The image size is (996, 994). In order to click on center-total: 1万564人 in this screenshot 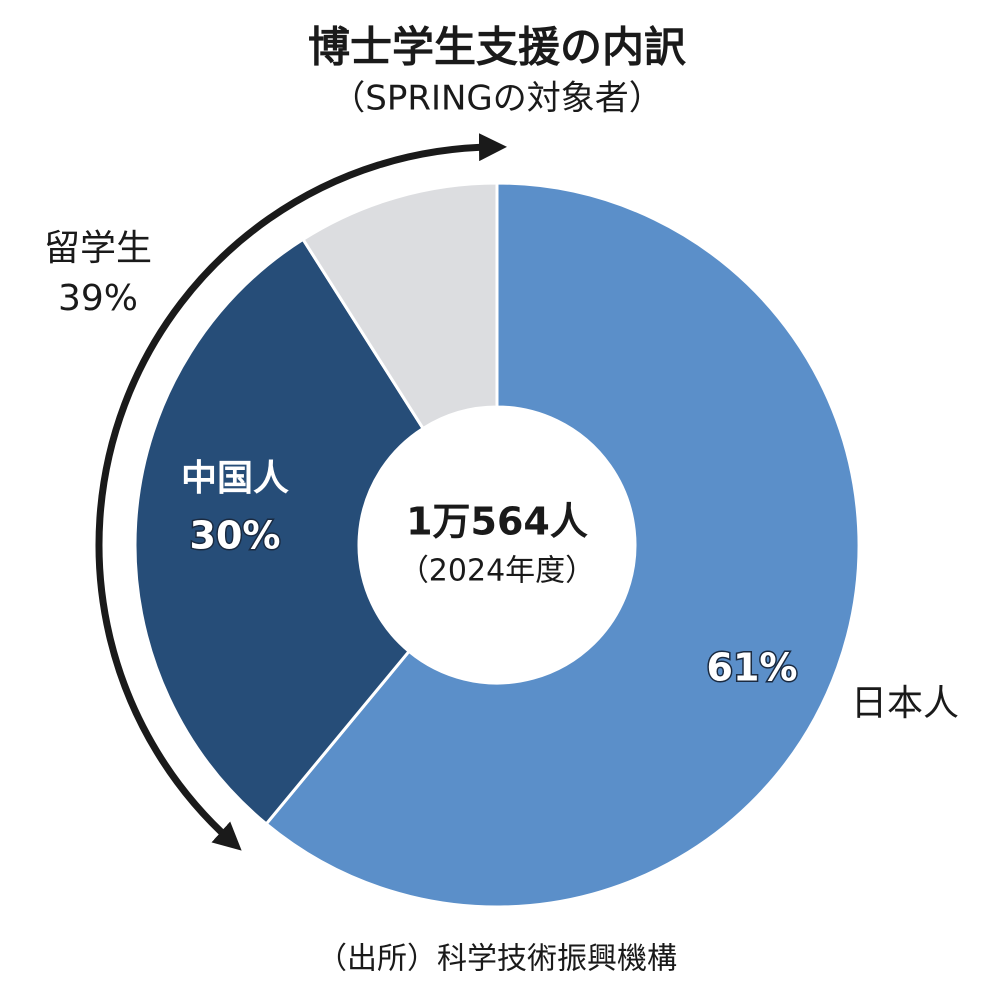, I will do `click(497, 522)`.